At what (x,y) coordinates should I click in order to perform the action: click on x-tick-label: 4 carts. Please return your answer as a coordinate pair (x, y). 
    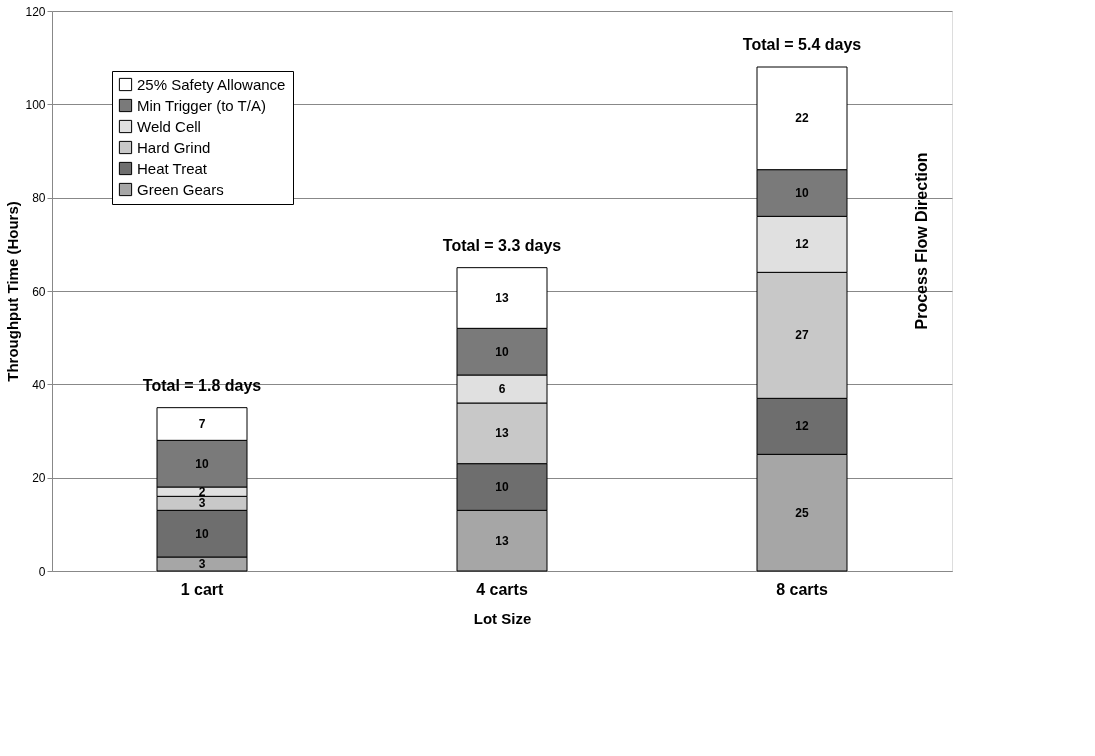
    Looking at the image, I should click on (502, 589).